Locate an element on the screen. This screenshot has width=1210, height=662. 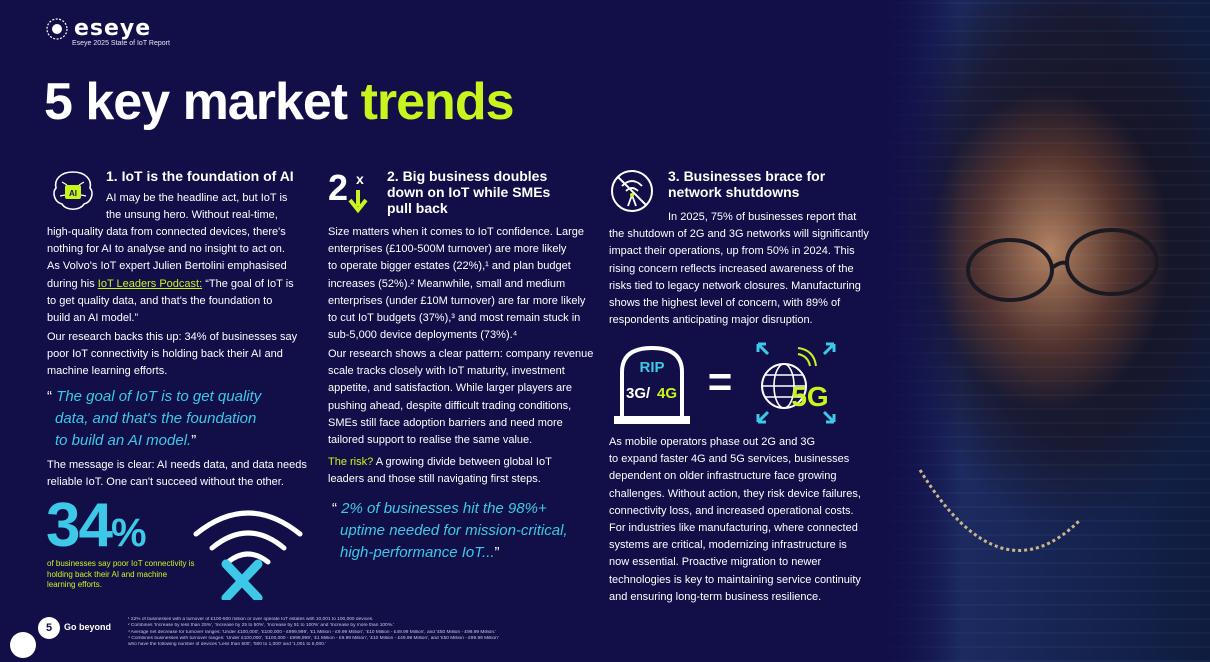
equals-sign: = is located at coordinates (720, 381).